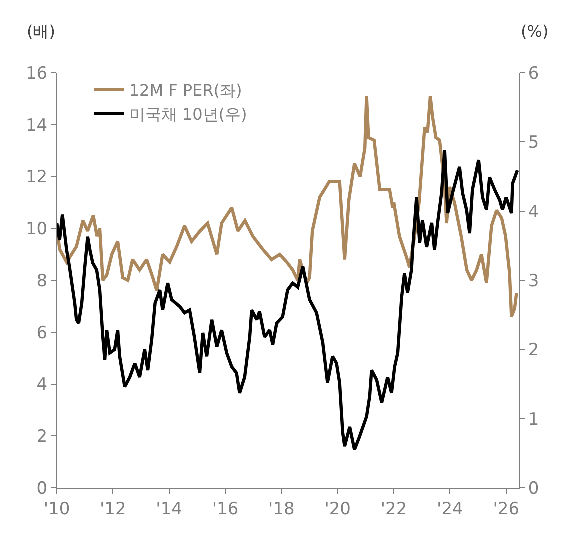 The image size is (566, 533). Describe the element at coordinates (188, 114) in the screenshot. I see `legend-label: 미국채 10년(우)` at that location.